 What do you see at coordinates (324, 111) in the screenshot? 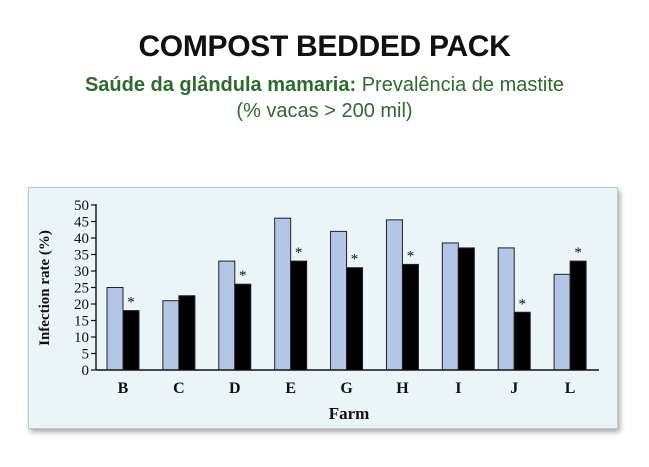
I see `subtitle-line-2: (% vacas > 200 mil)` at bounding box center [324, 111].